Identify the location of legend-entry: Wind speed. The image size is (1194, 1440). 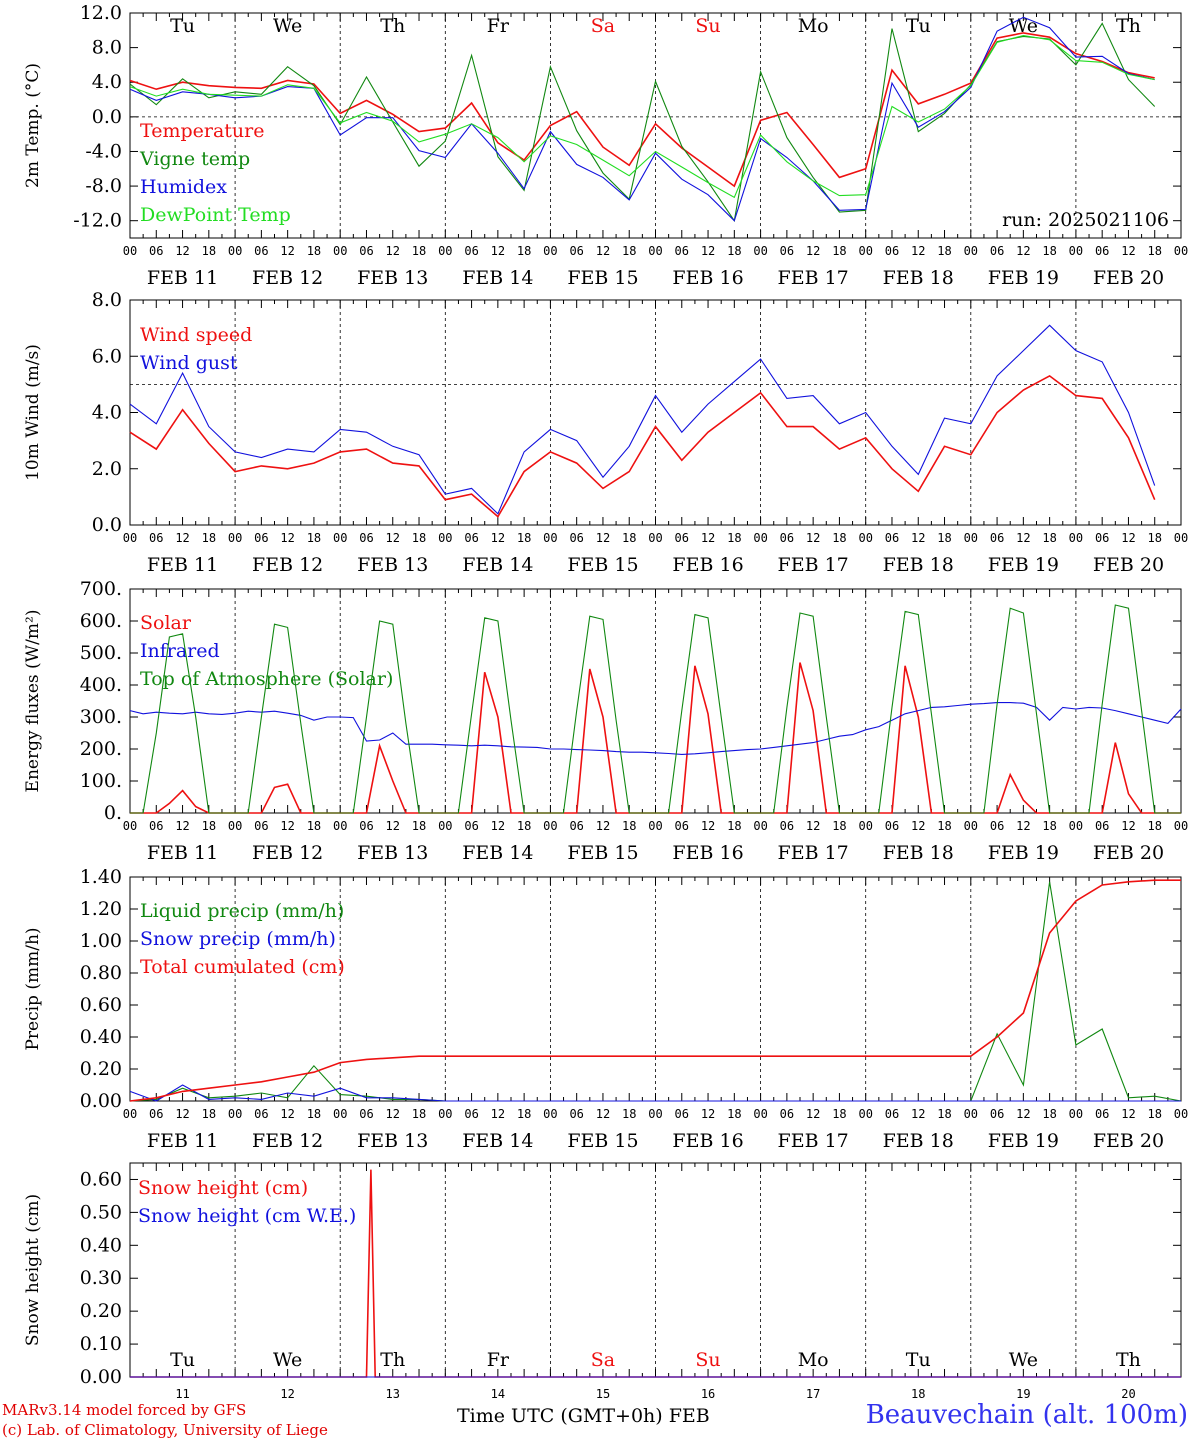
(196, 335).